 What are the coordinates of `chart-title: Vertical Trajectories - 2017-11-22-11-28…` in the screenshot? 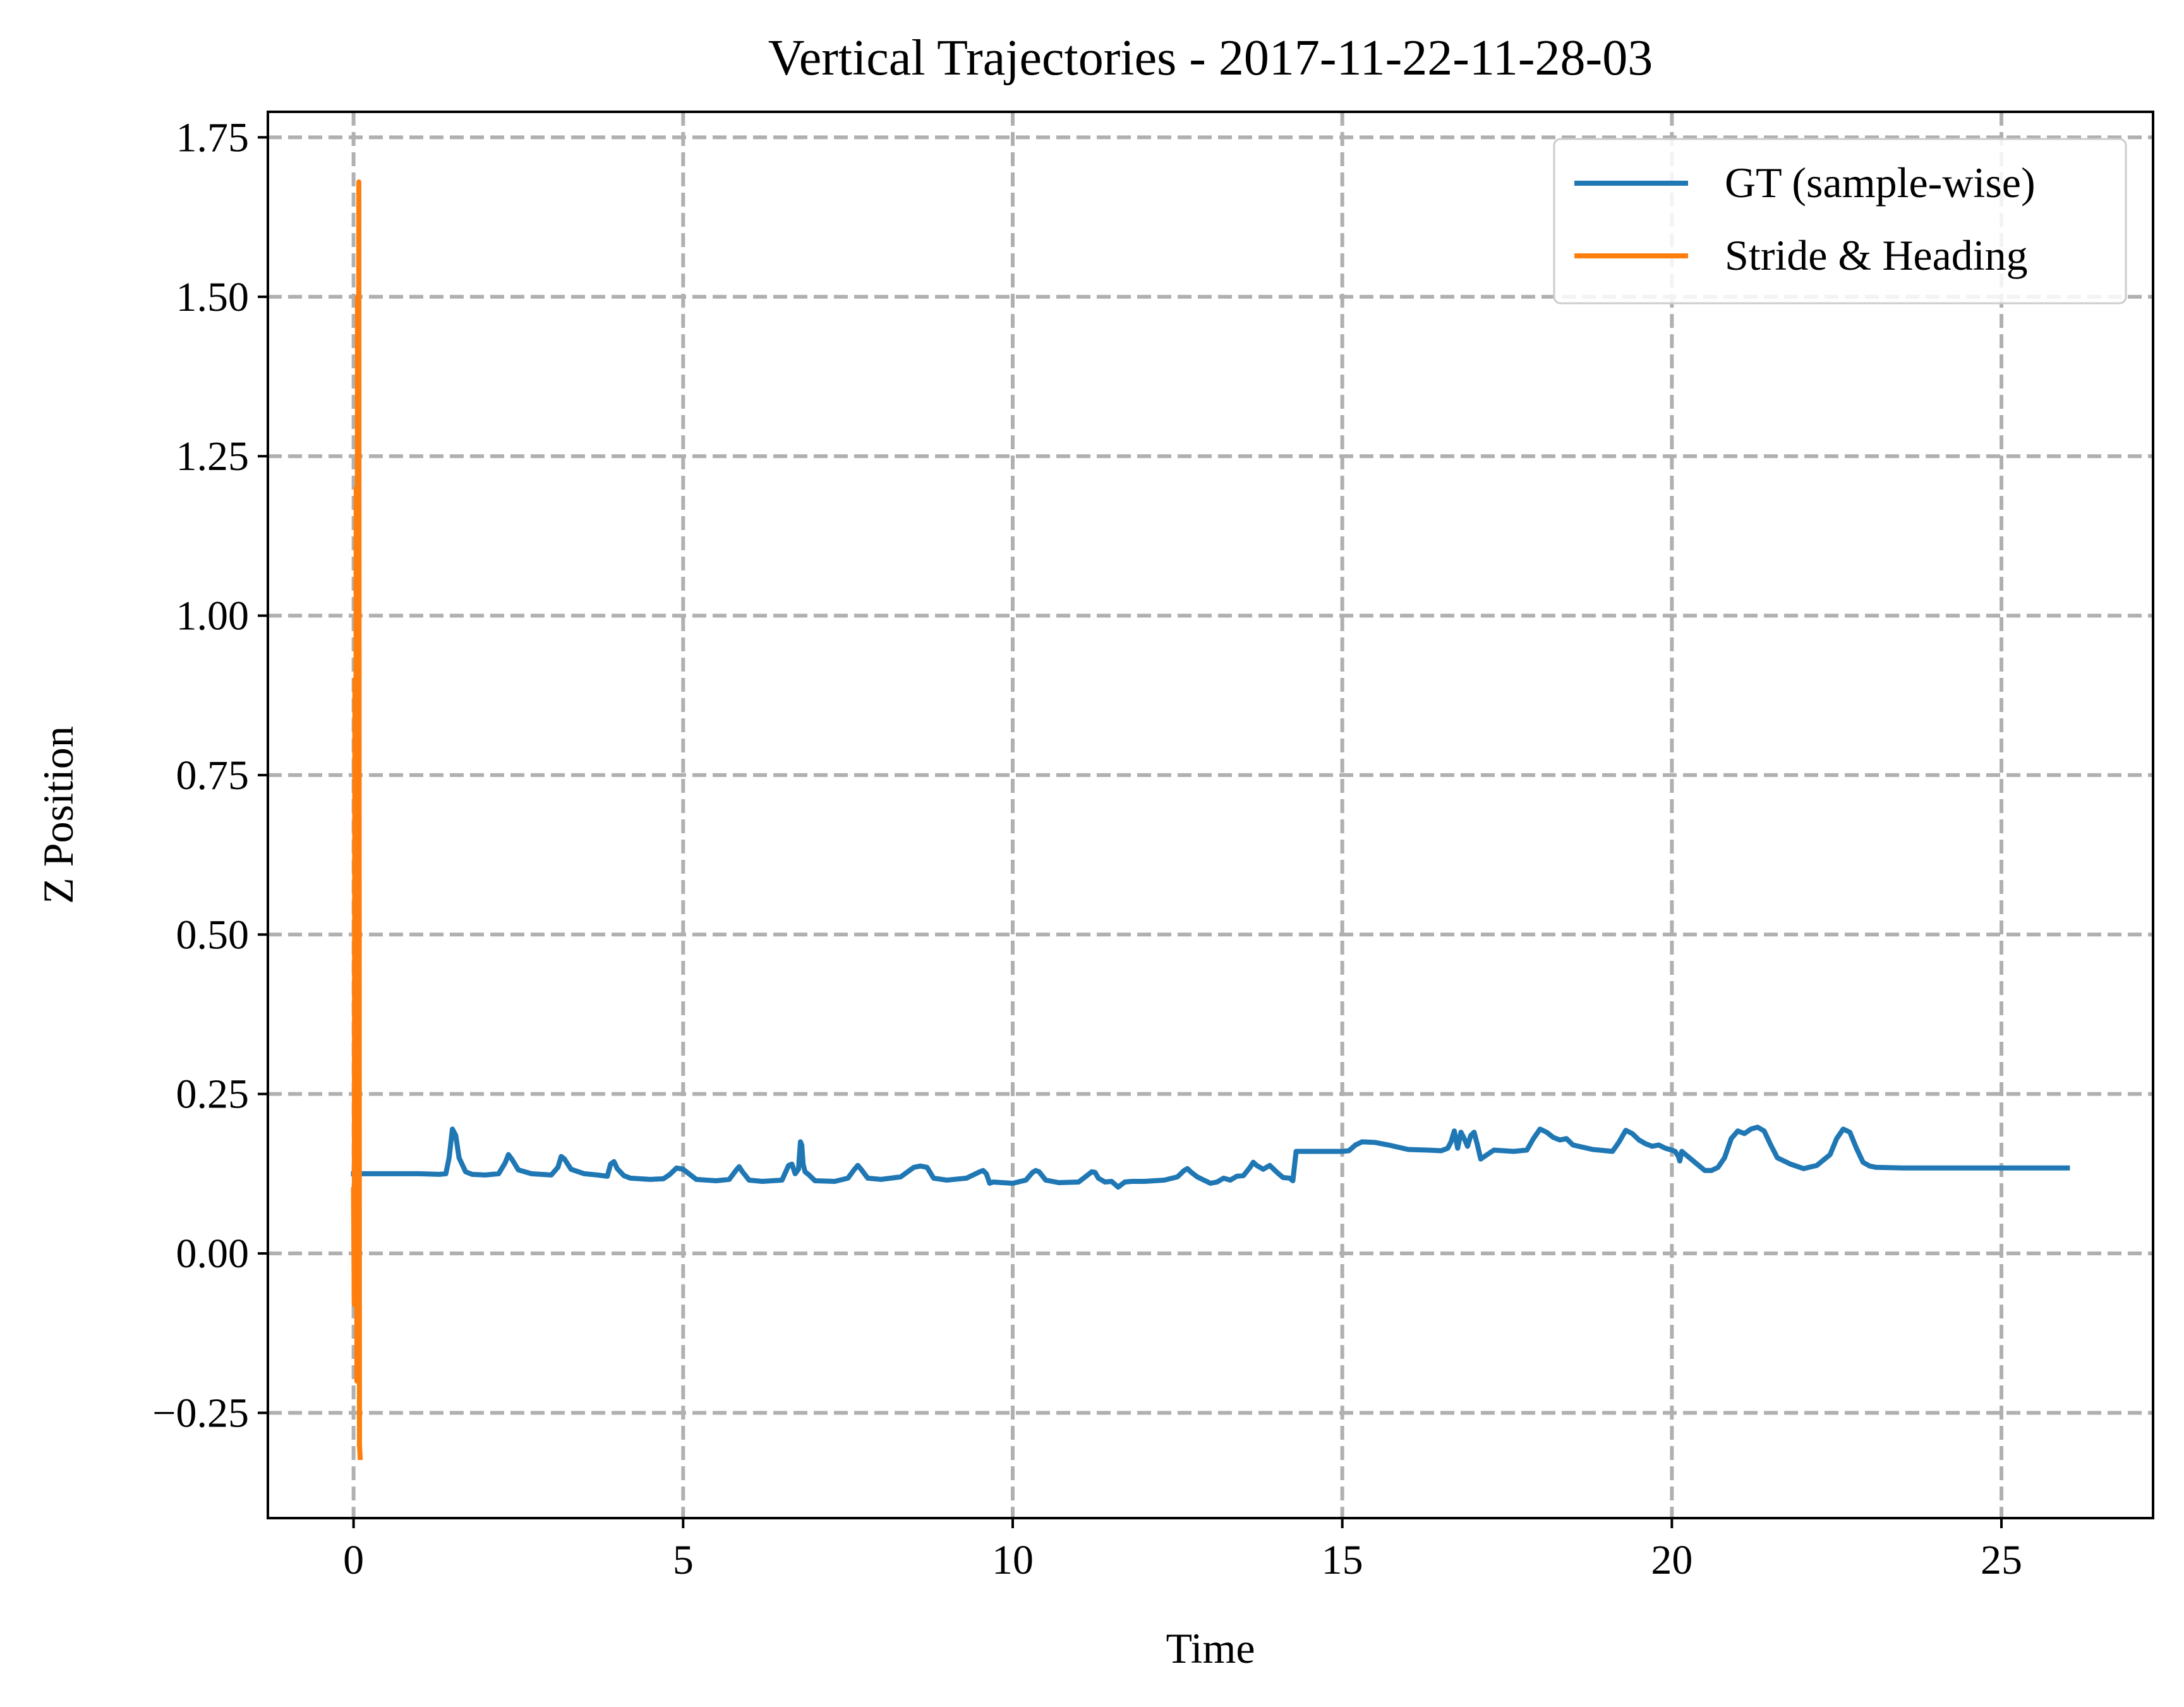 It's located at (1210, 58).